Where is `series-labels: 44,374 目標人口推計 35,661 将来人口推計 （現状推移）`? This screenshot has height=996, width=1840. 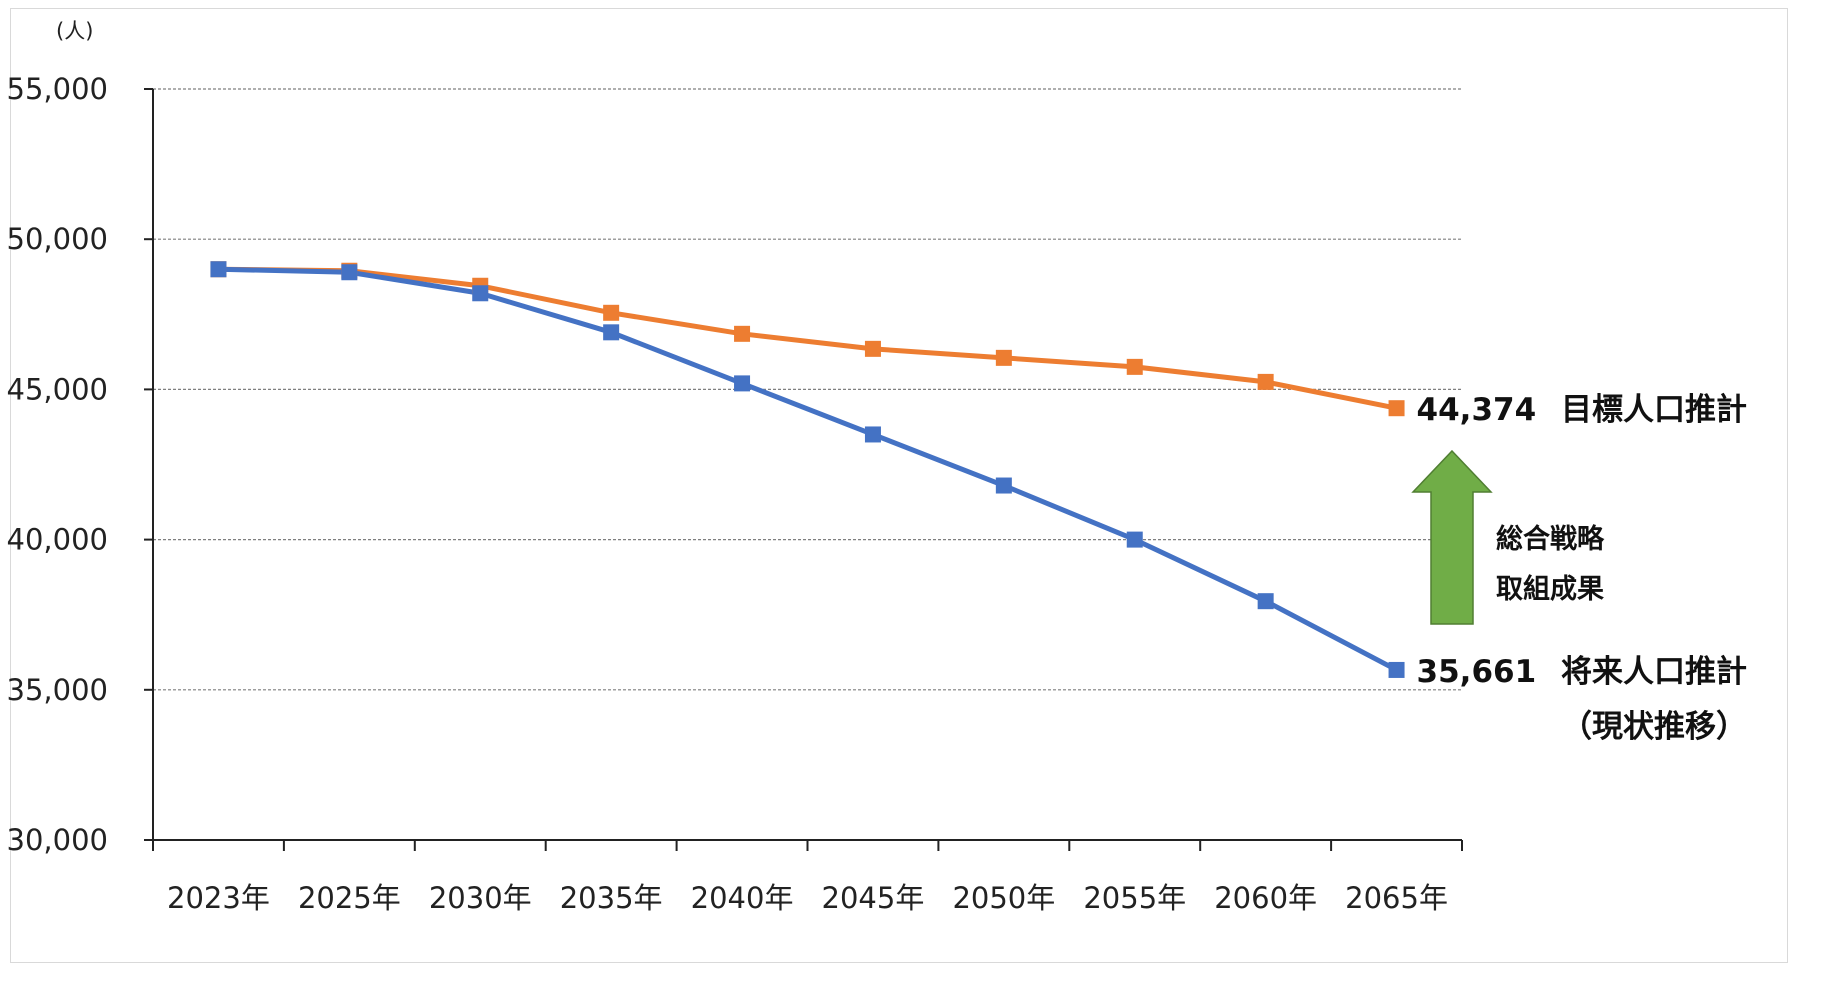 series-labels: 44,374 目標人口推計 35,661 将来人口推計 （現状推移） is located at coordinates (1582, 568).